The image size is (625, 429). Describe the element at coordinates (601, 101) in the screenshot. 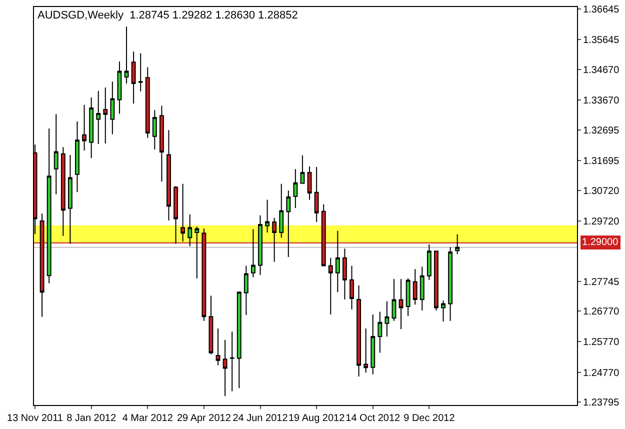

I see `y-tick-label: 1.33670` at that location.